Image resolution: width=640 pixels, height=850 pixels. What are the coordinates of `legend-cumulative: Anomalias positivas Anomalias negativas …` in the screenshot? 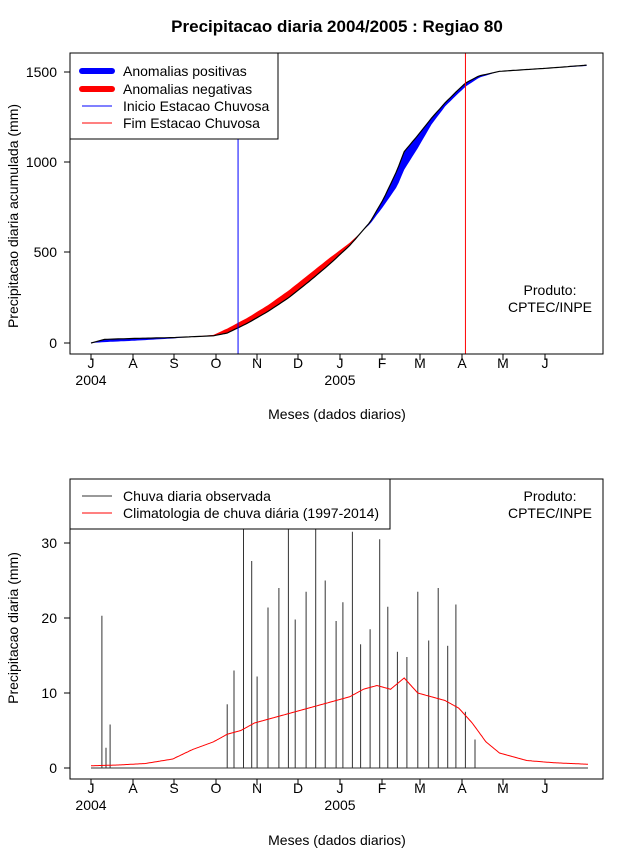 It's located at (174, 96).